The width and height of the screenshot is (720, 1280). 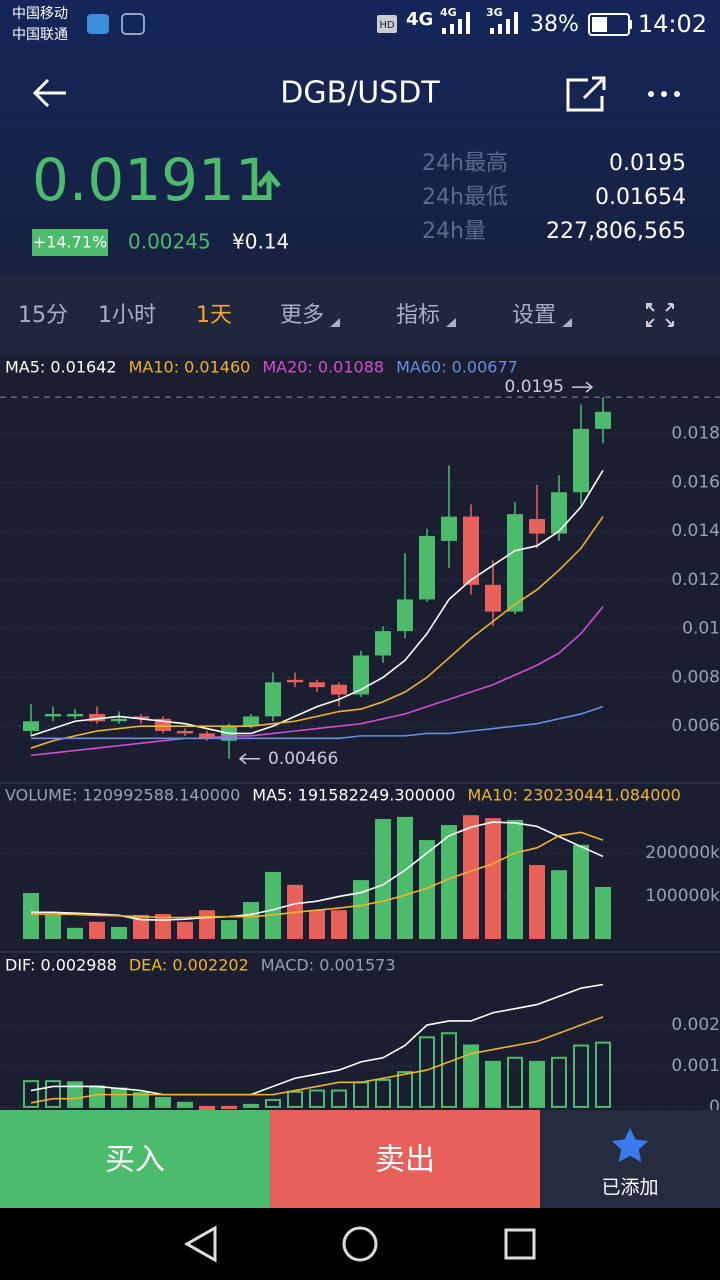 I want to click on up-arrow, so click(x=269, y=185).